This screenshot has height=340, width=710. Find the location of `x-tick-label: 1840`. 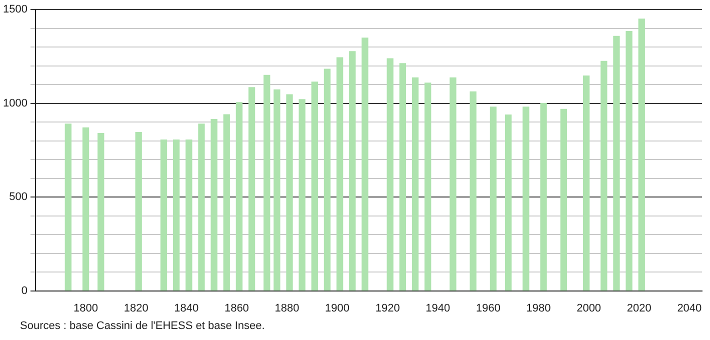

x-tick-label: 1840 is located at coordinates (186, 308).